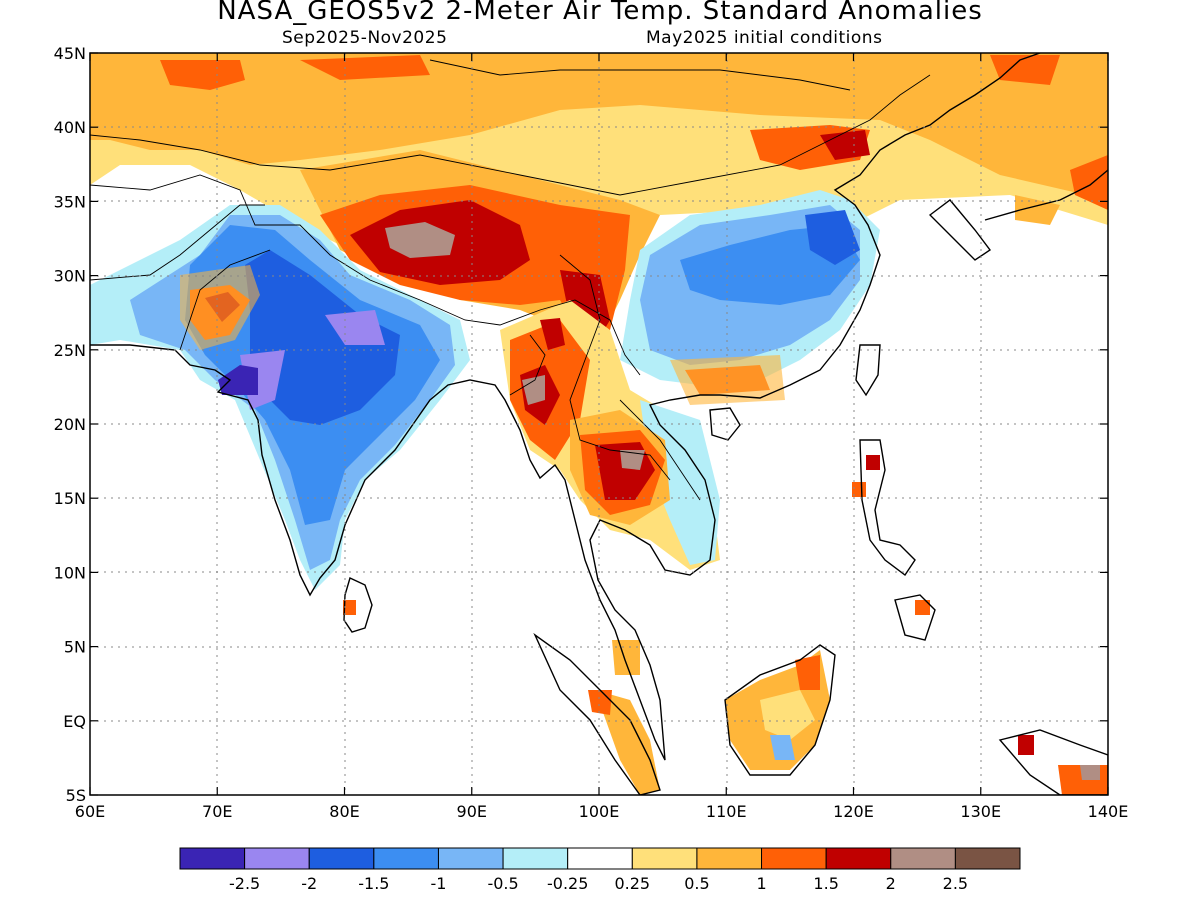  What do you see at coordinates (76, 795) in the screenshot?
I see `lat-tick-label: 5S` at bounding box center [76, 795].